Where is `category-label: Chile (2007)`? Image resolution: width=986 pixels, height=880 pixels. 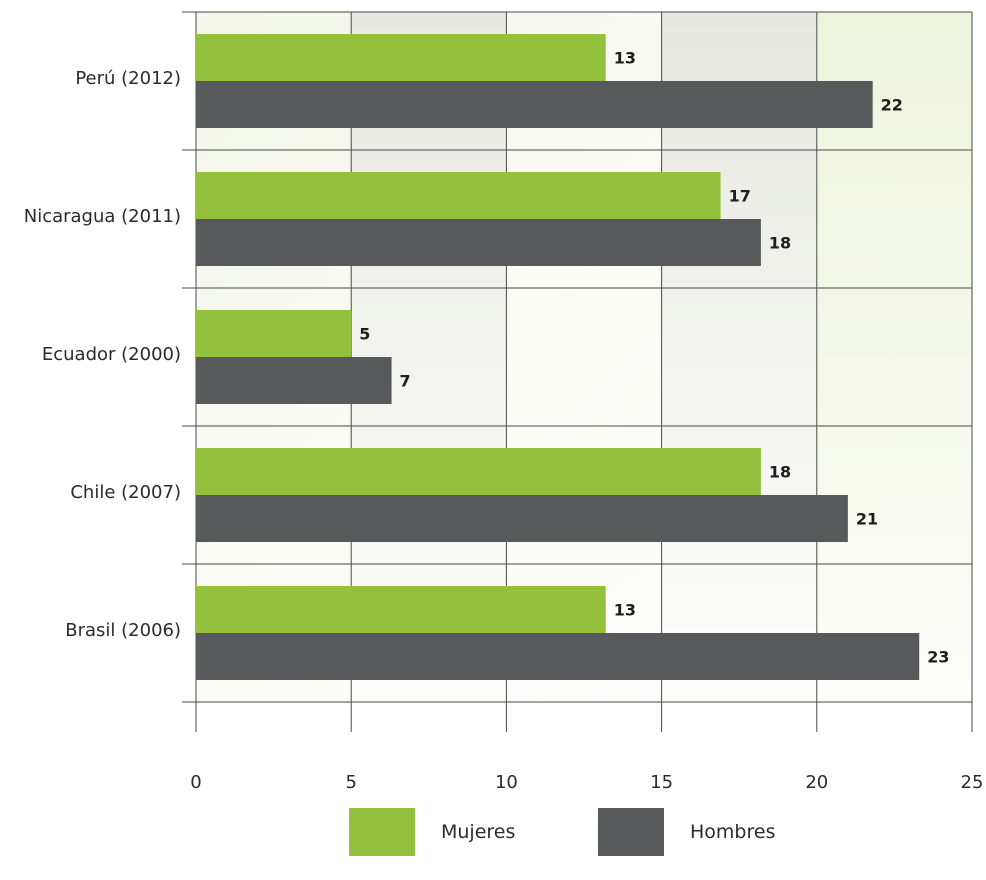 category-label: Chile (2007) is located at coordinates (125, 492).